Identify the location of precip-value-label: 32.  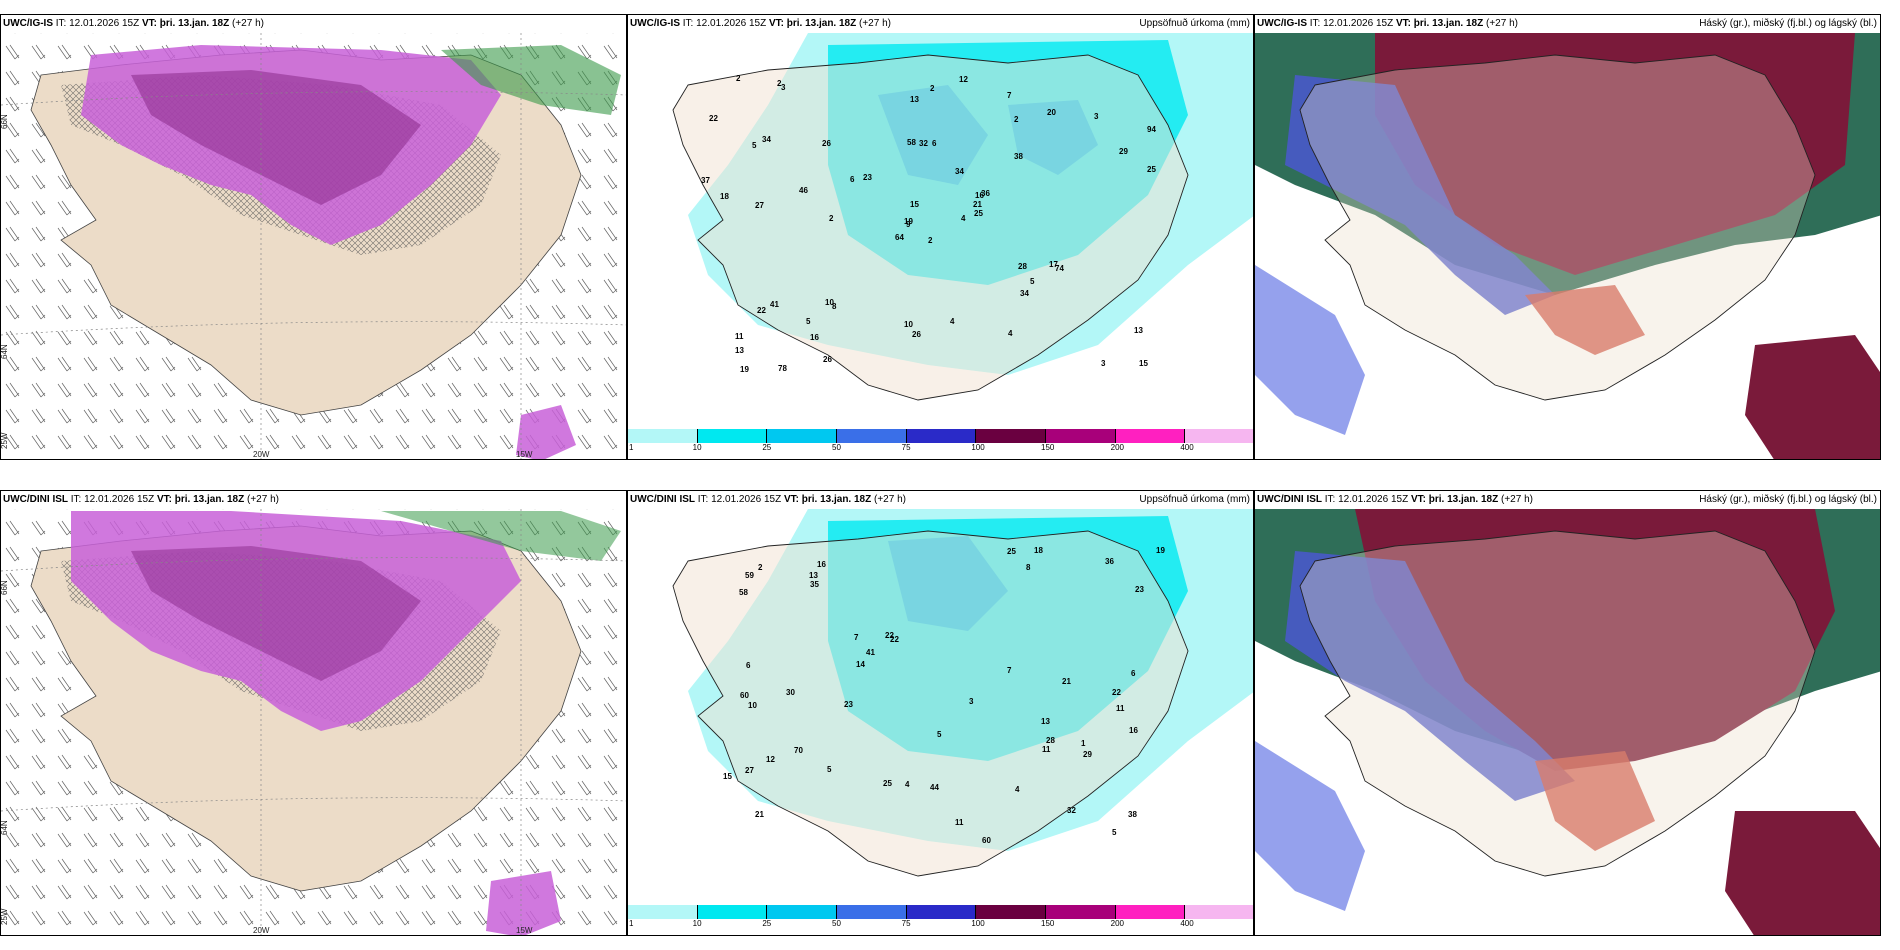
(923, 143).